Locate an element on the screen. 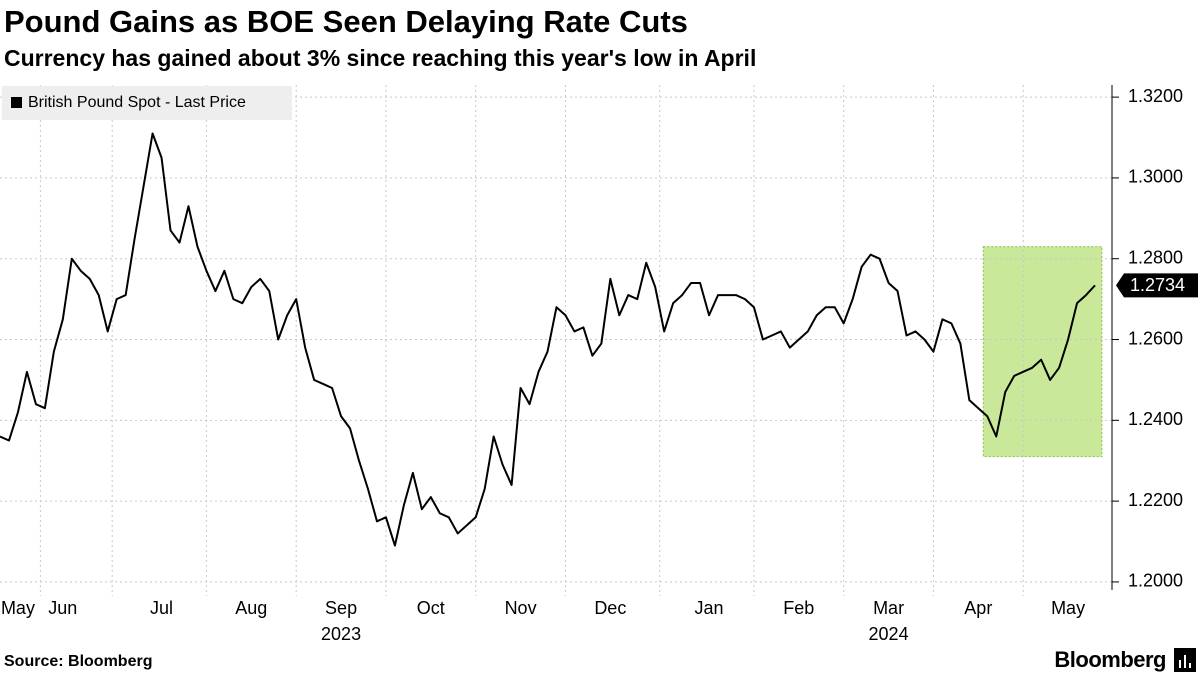 The image size is (1200, 675). highlight-band is located at coordinates (1042, 352).